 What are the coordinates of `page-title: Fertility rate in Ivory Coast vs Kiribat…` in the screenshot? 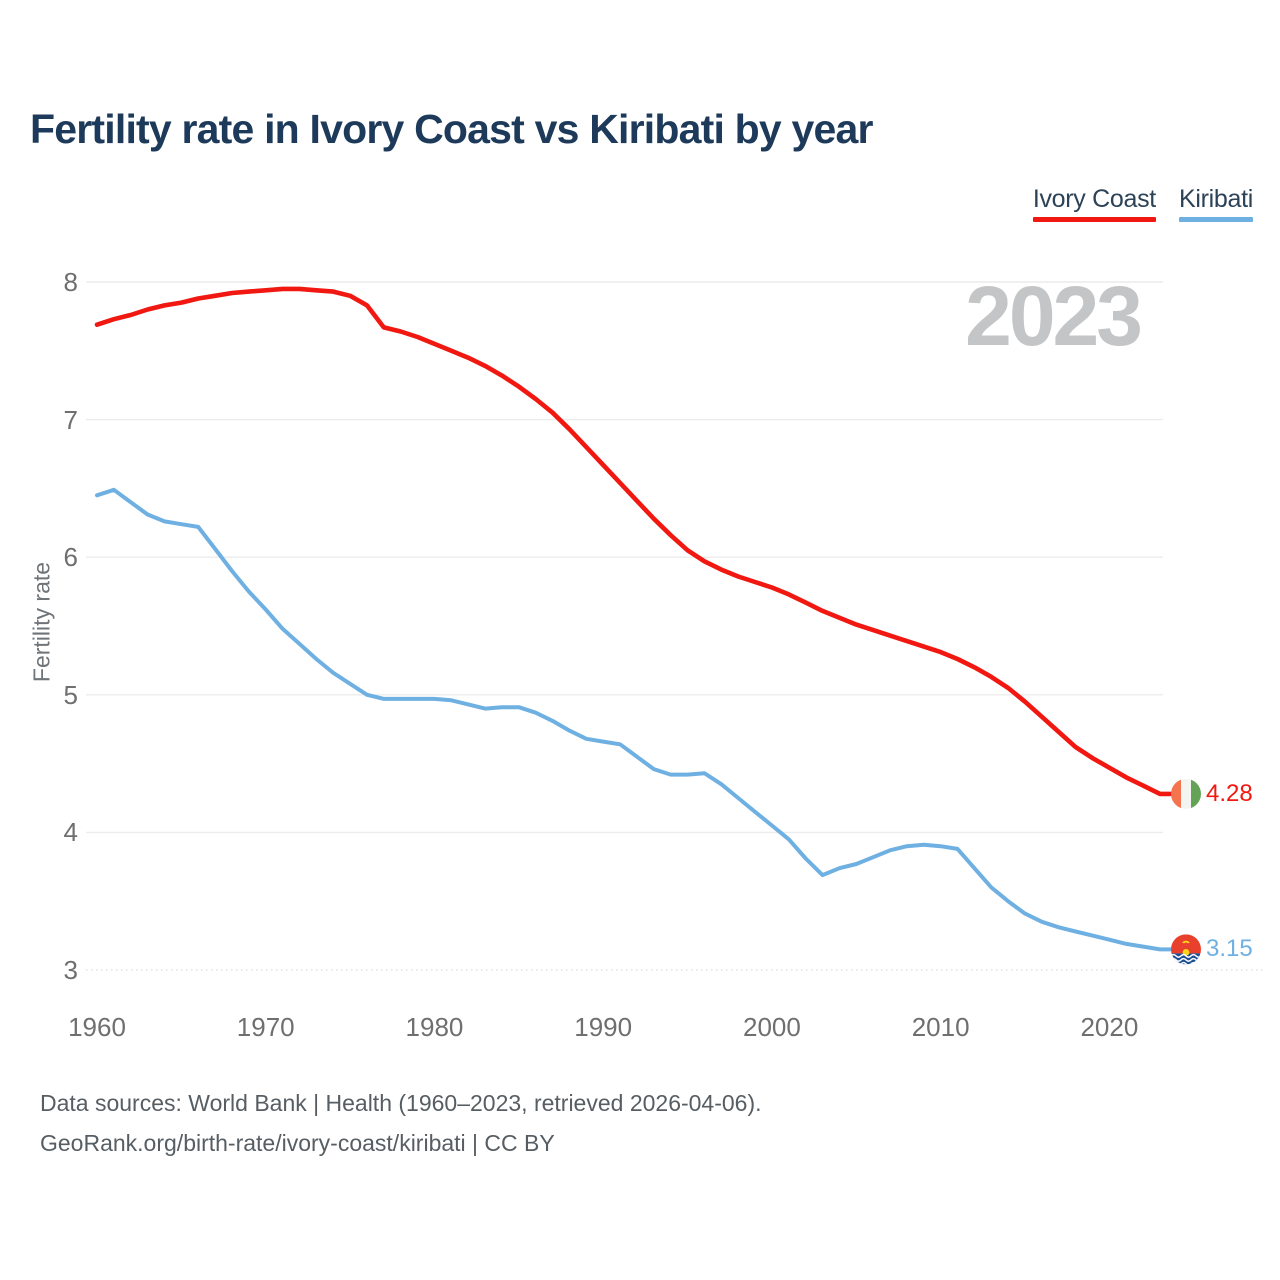 It's located at (451, 129).